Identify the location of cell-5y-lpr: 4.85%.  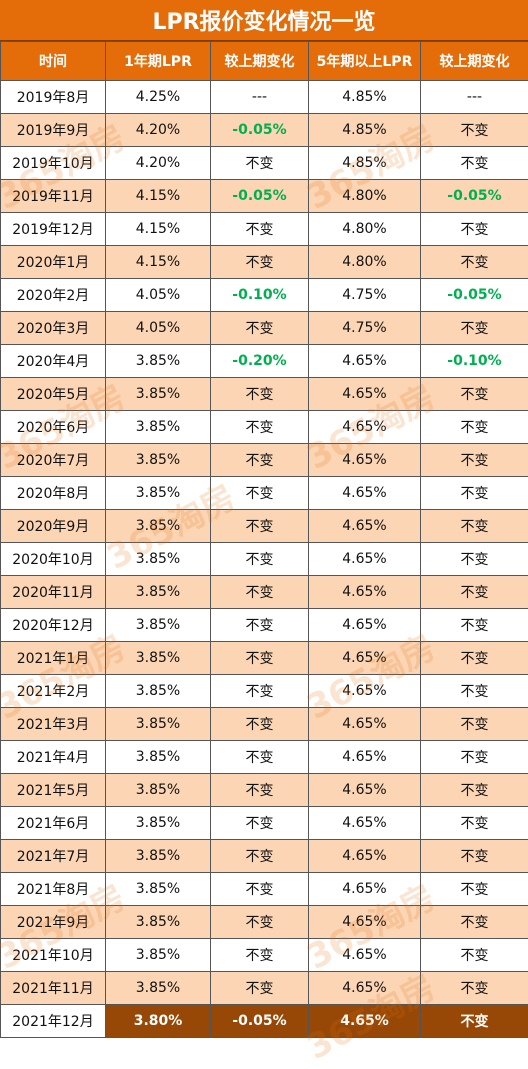
(365, 97).